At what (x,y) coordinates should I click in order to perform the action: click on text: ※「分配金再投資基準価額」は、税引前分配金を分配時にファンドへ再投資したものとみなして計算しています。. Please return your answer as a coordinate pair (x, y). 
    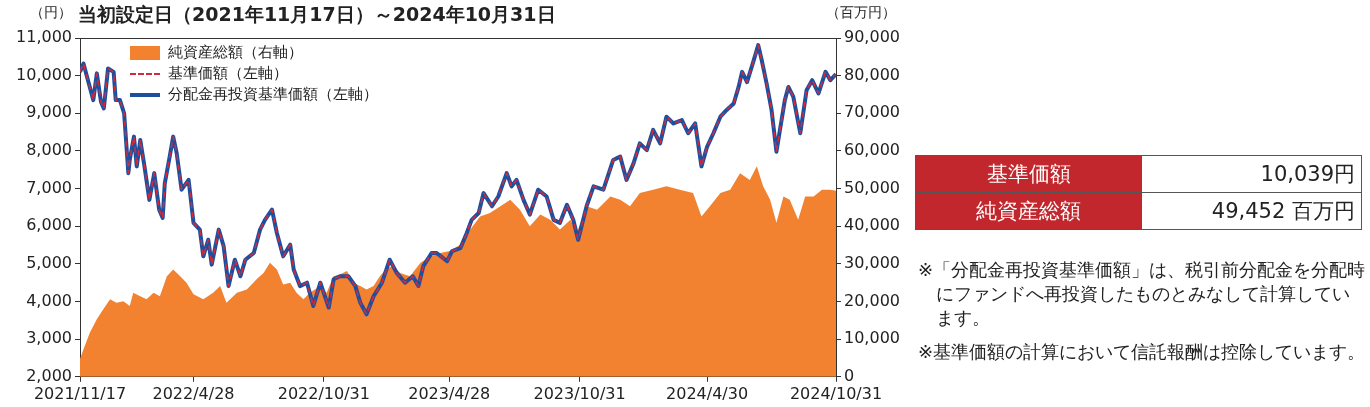
    Looking at the image, I should click on (1142, 294).